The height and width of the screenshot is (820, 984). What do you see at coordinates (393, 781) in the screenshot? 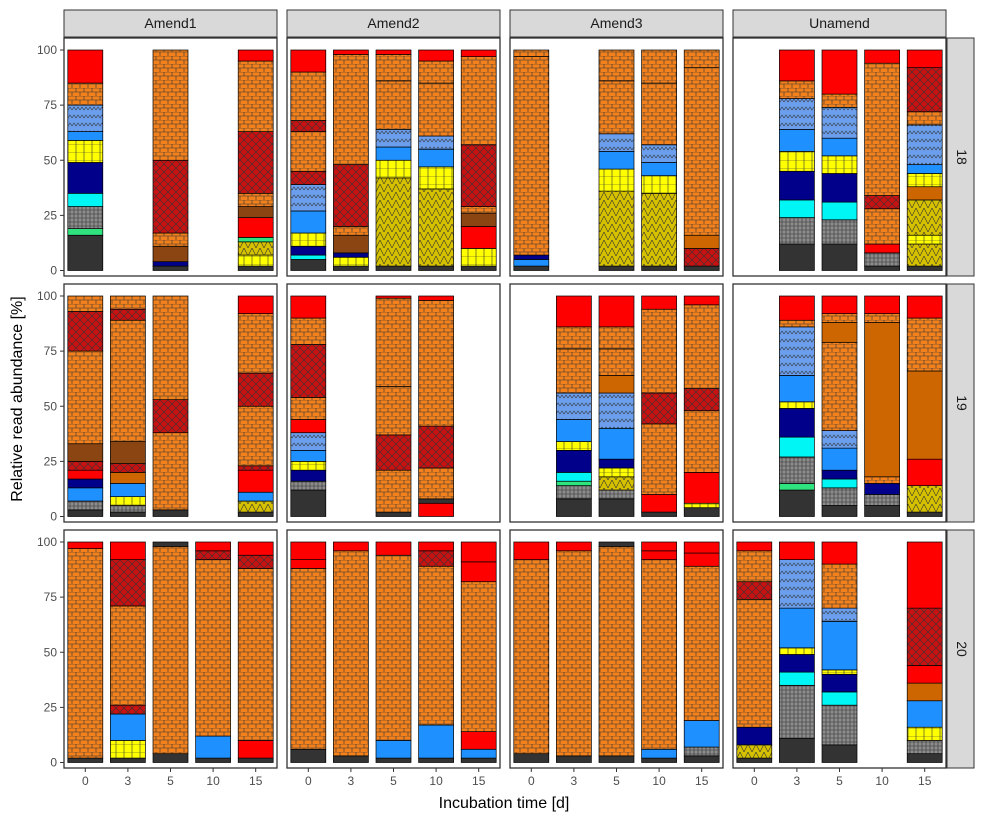
I see `x-tick-label: 5` at bounding box center [393, 781].